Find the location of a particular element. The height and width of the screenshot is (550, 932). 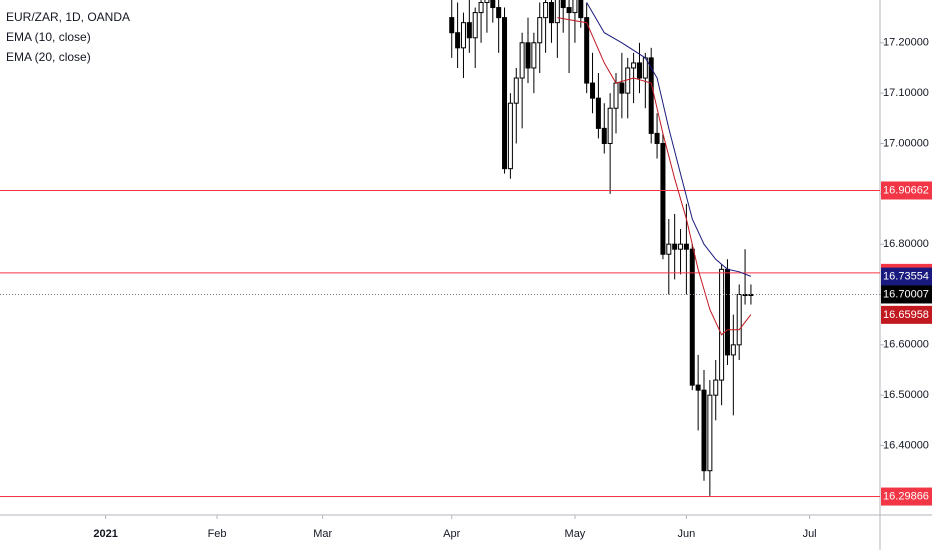

x-tick-label: 2021 is located at coordinates (105, 534).